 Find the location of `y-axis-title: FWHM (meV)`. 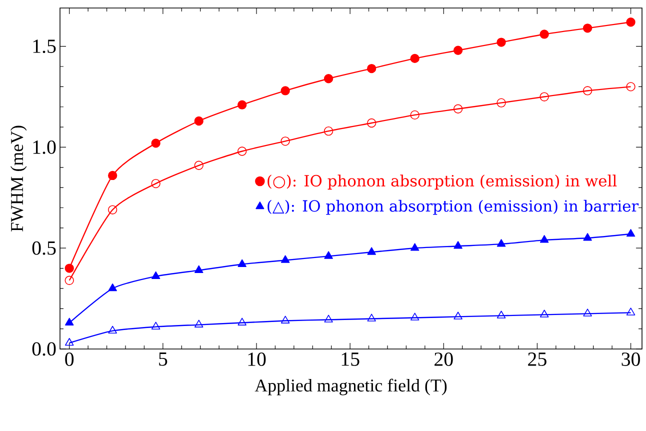

y-axis-title: FWHM (meV) is located at coordinates (18, 179).